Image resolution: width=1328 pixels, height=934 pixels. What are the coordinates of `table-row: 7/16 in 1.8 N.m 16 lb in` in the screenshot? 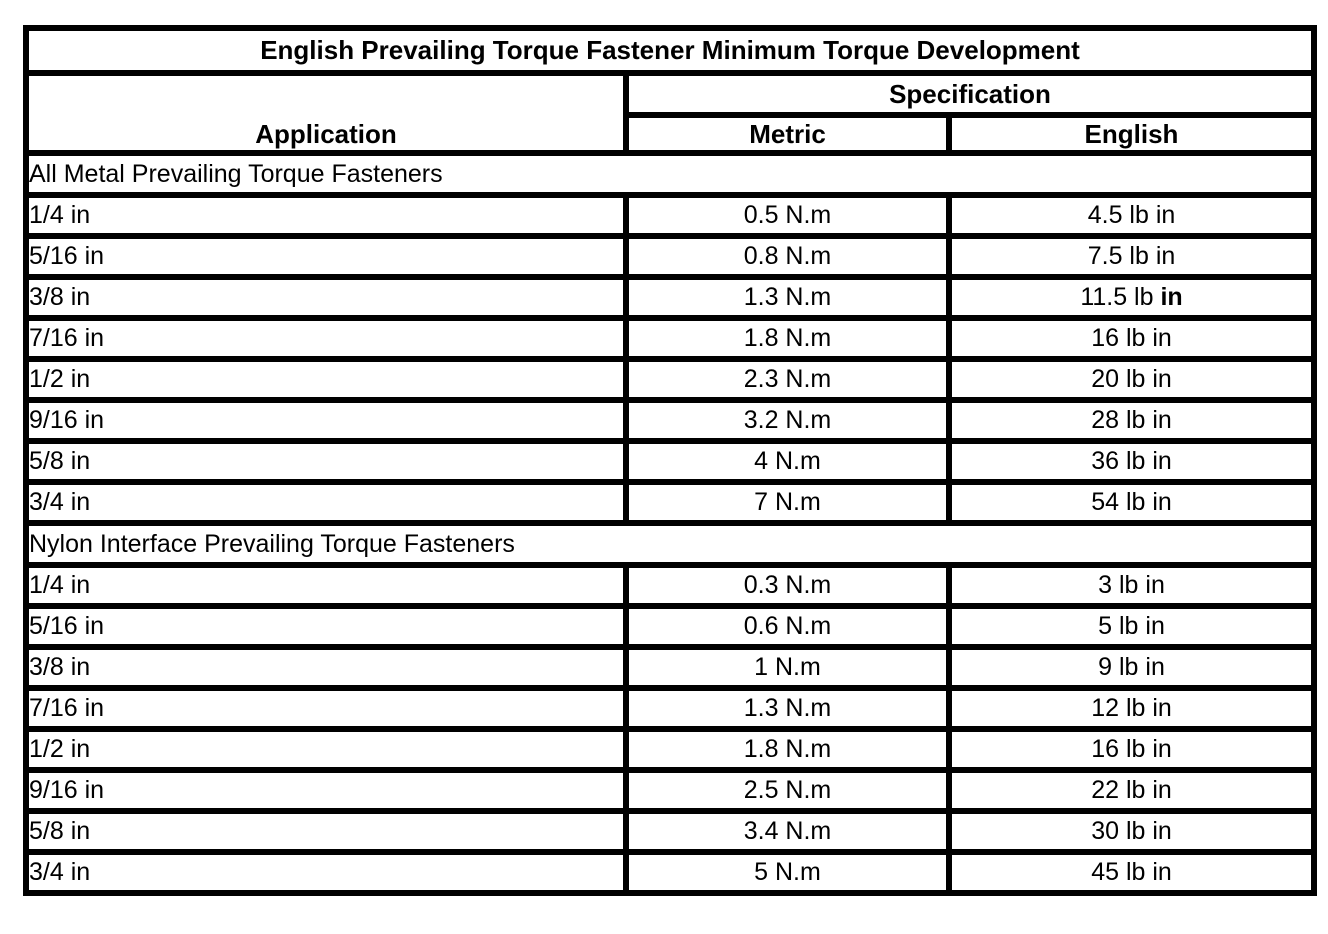 It's located at (670, 338).